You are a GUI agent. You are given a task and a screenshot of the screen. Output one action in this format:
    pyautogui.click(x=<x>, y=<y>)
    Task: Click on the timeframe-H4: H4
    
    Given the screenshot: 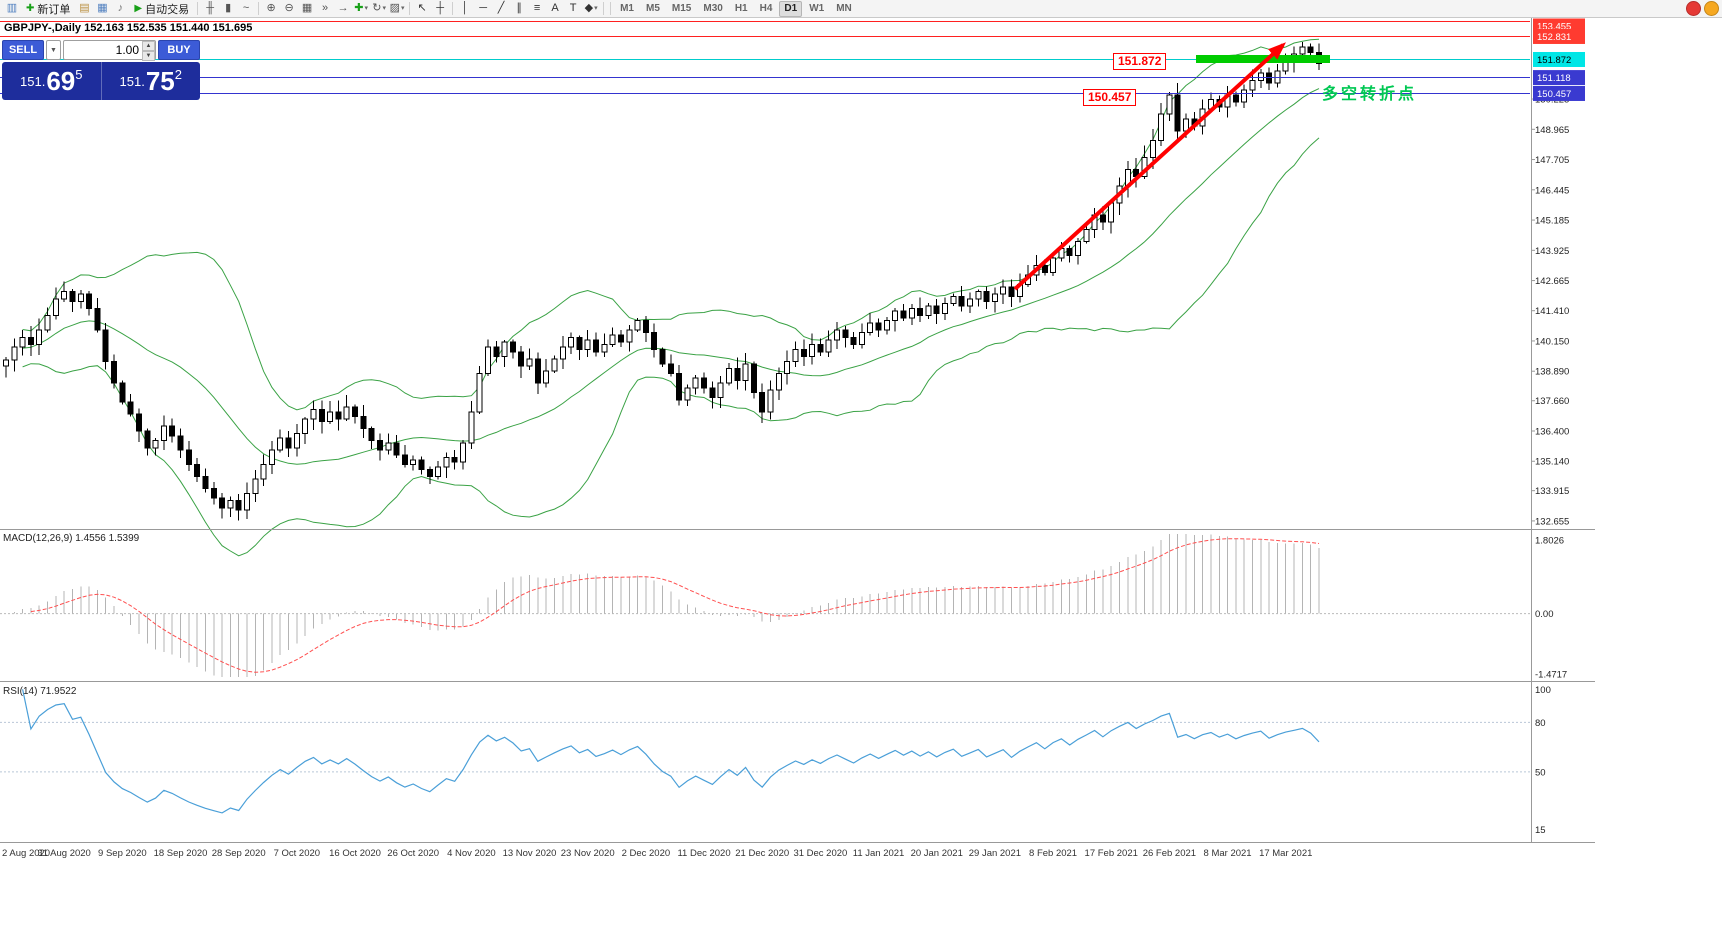 What is the action you would take?
    pyautogui.click(x=766, y=8)
    